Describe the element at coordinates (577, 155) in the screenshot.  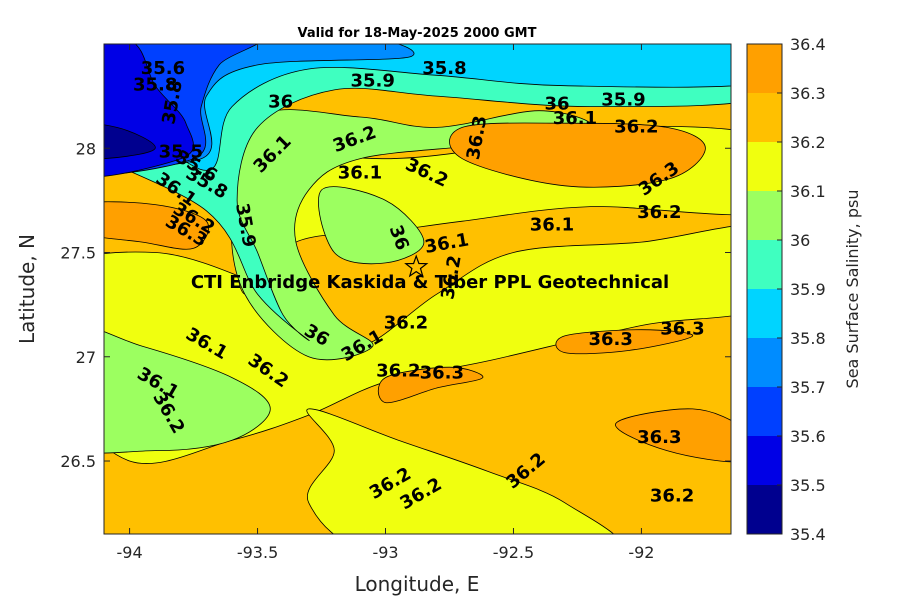
I see `region-36.3-northeast` at that location.